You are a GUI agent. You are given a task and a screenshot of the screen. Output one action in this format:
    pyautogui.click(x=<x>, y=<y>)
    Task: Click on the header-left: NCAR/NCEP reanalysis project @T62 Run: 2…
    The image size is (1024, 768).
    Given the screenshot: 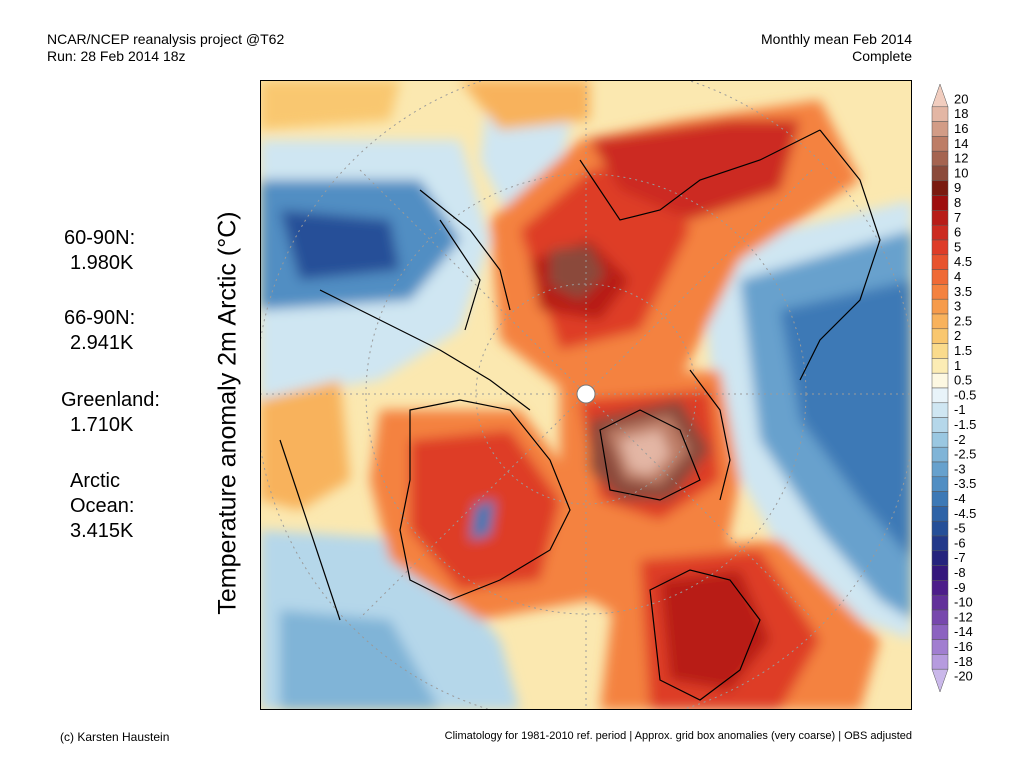 What is the action you would take?
    pyautogui.click(x=165, y=48)
    